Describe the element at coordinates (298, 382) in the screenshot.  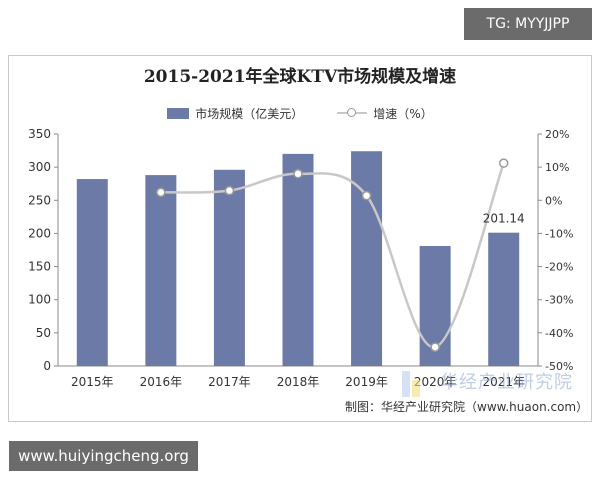
I see `x-tick-label: 2018年` at that location.